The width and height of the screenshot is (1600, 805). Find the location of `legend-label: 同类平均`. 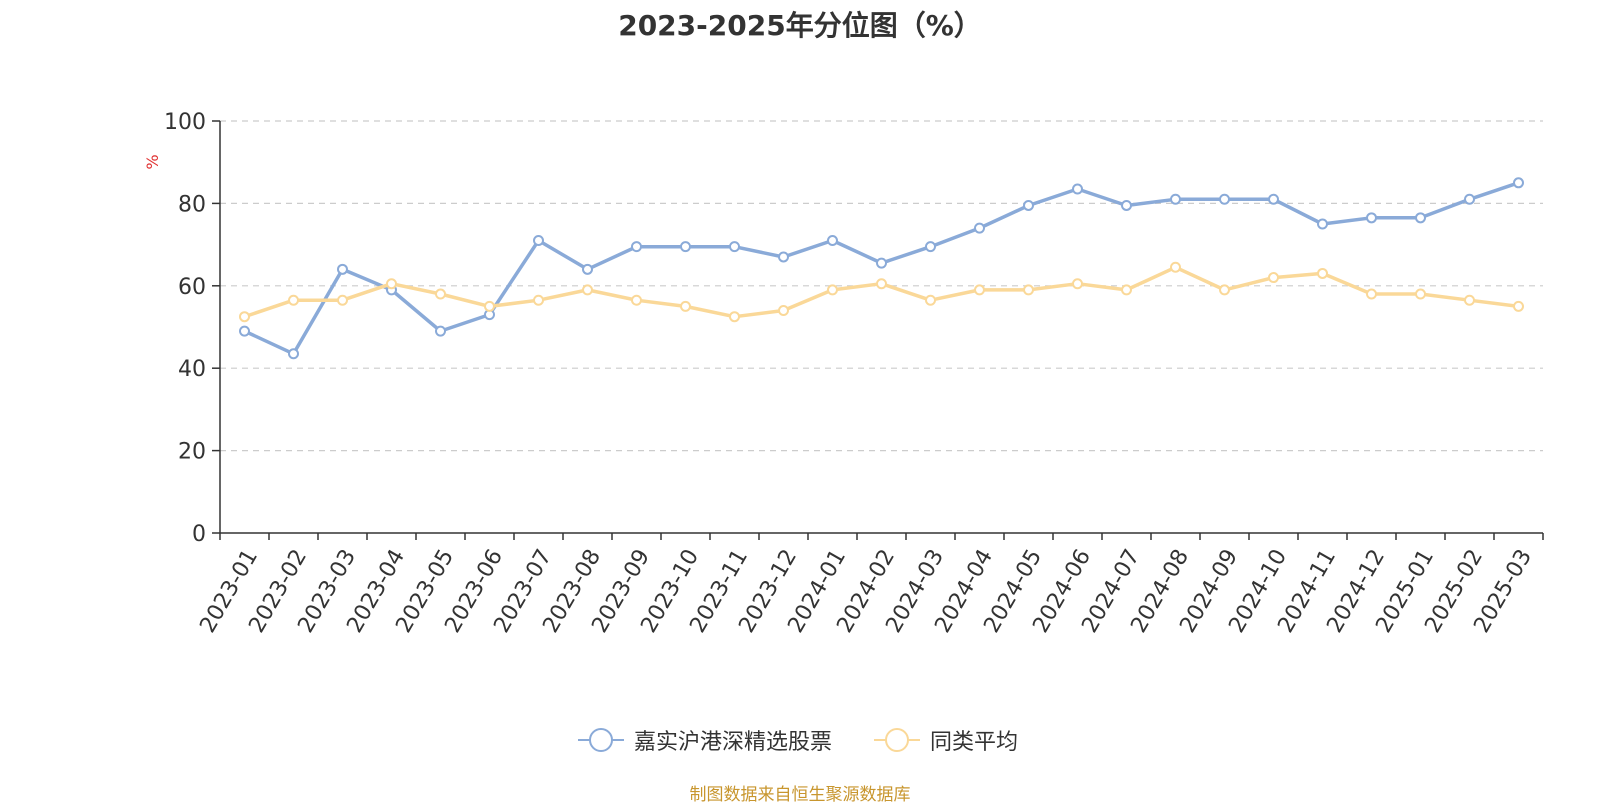

legend-label: 同类平均 is located at coordinates (974, 742).